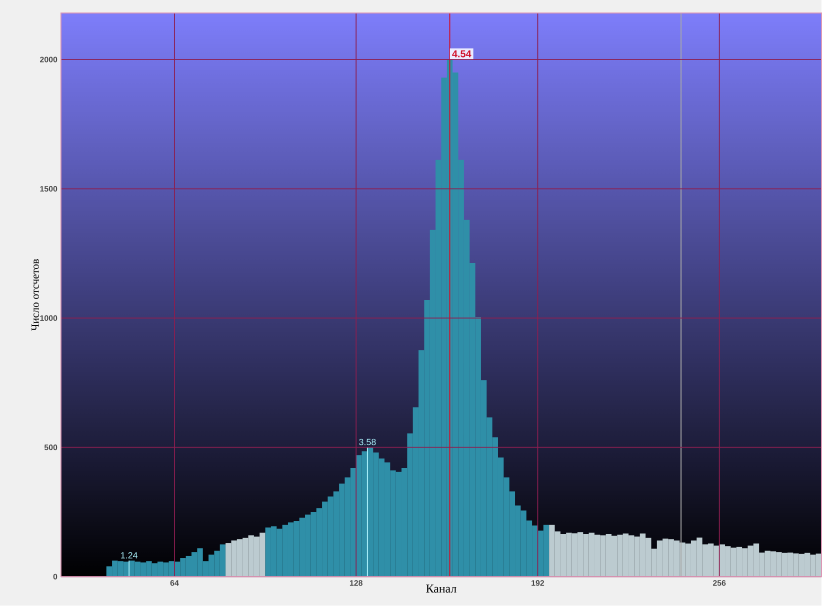  I want to click on annotation: 4.54, so click(462, 54).